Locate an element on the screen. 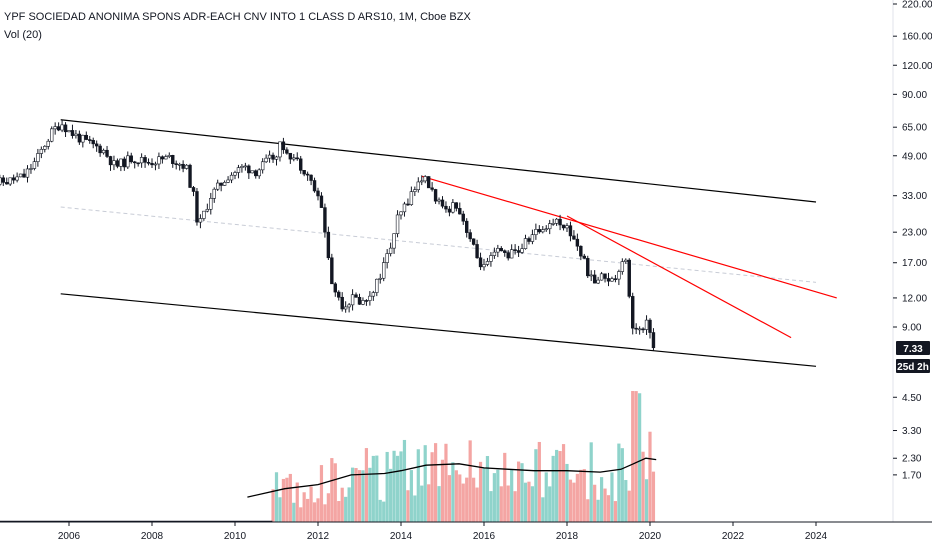  price-tick-label: 120.00 is located at coordinates (917, 66).